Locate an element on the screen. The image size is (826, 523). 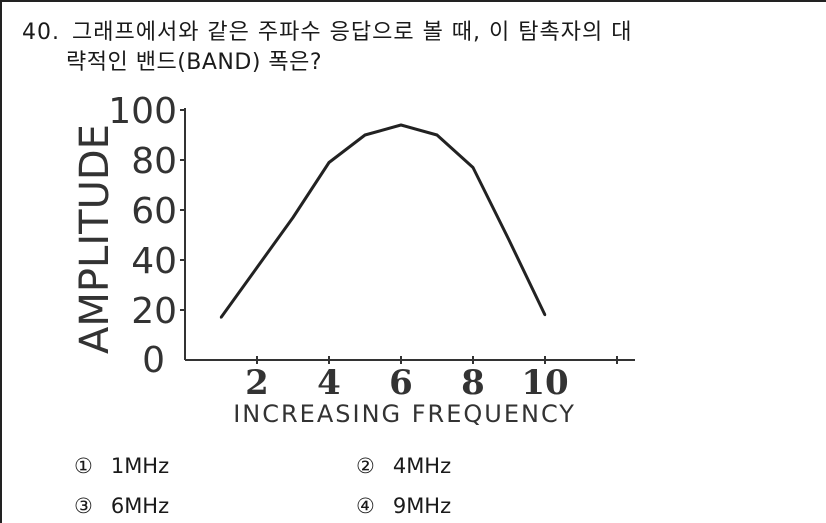
y-tick-label-100: 100 is located at coordinates (142, 111).